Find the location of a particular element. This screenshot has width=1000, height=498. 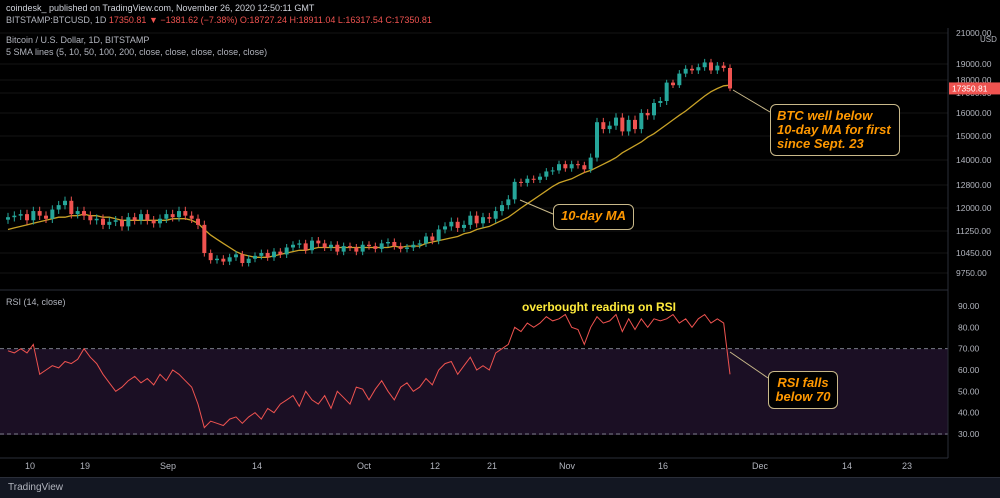

price-tick-label: 18000.00 is located at coordinates (974, 80).